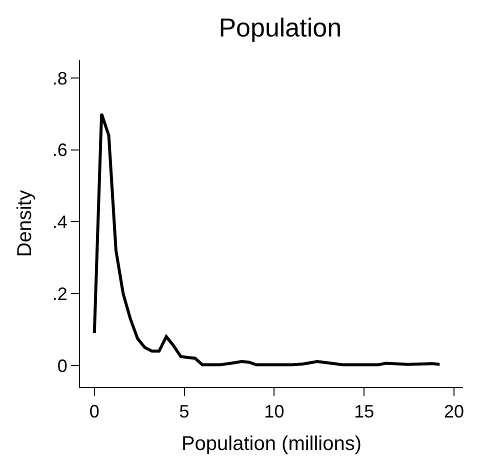 The image size is (483, 463). I want to click on x-tick-label: 10, so click(274, 412).